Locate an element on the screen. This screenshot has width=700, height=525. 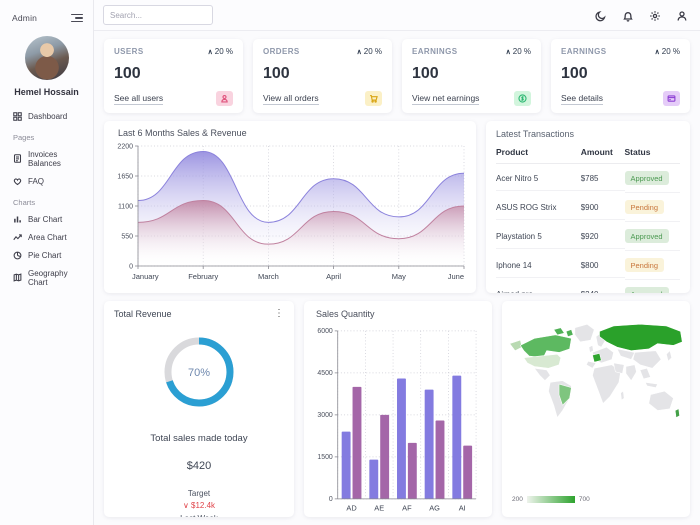
table-row-status: Pending is located at coordinates (652, 265).